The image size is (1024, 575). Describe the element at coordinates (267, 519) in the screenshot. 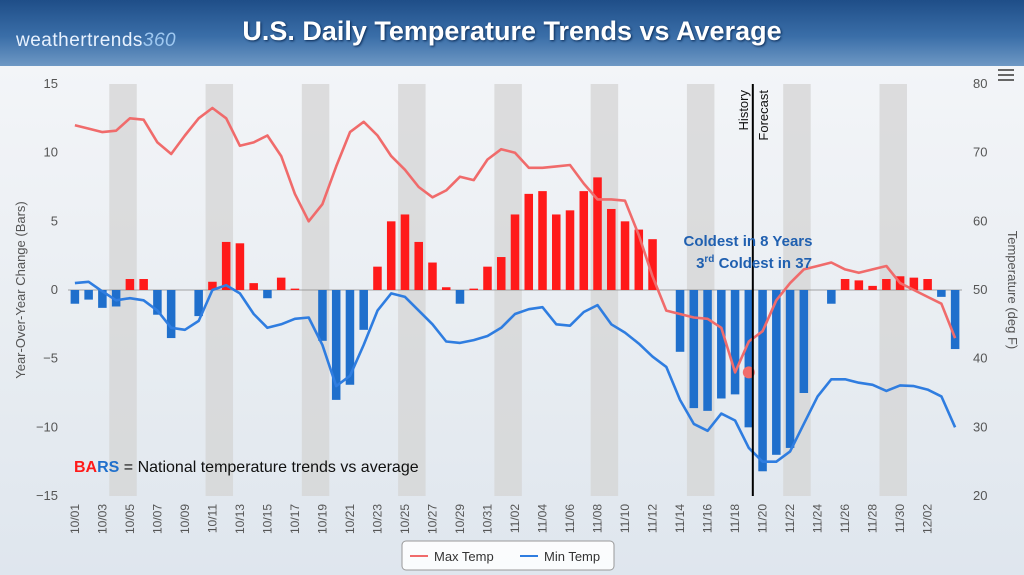

I see `x-tick-label: 10/15` at that location.